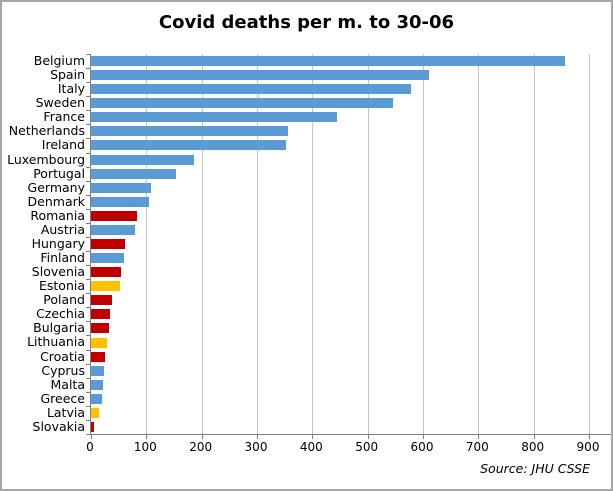  I want to click on bar-poland, so click(102, 300).